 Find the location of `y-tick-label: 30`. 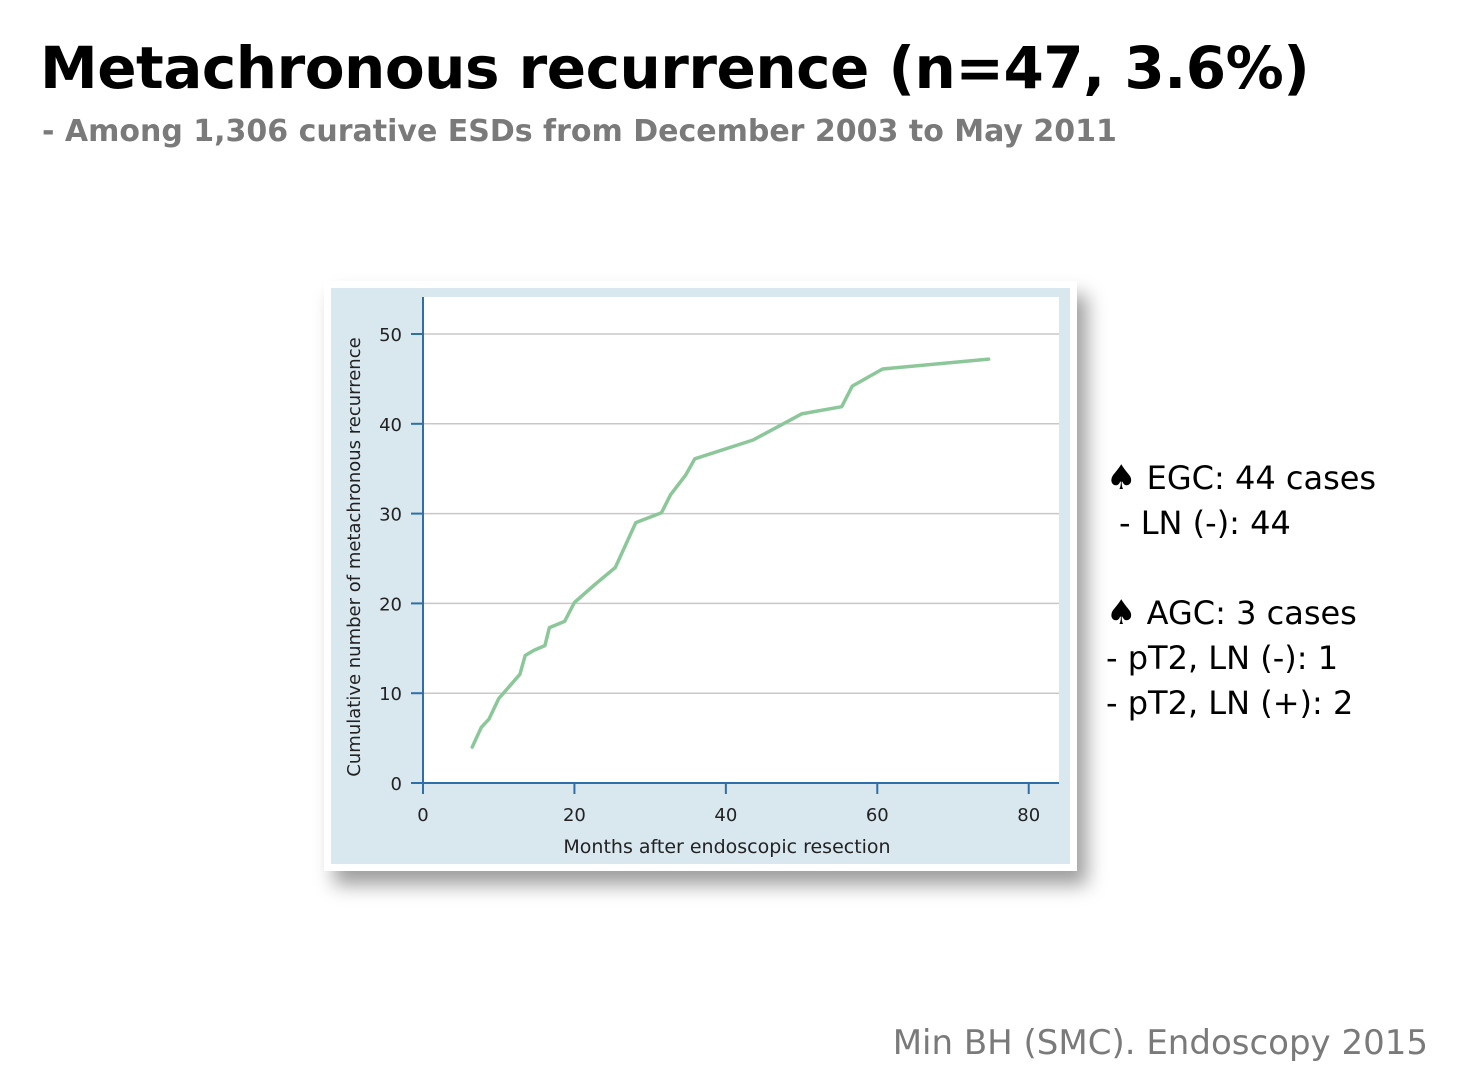

y-tick-label: 30 is located at coordinates (390, 515).